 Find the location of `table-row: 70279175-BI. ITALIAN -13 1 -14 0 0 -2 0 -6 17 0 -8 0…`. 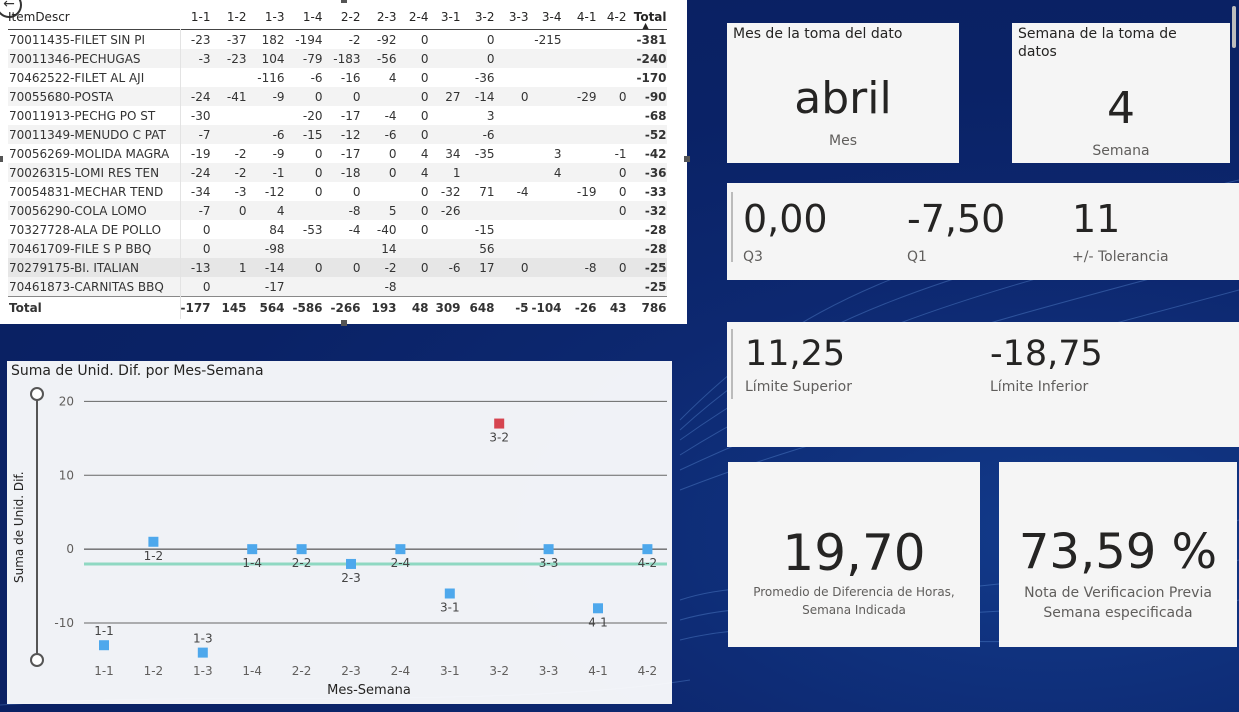

table-row: 70279175-BI. ITALIAN -13 1 -14 0 0 -2 0 -6 17 0 -8 0… is located at coordinates (337, 267).